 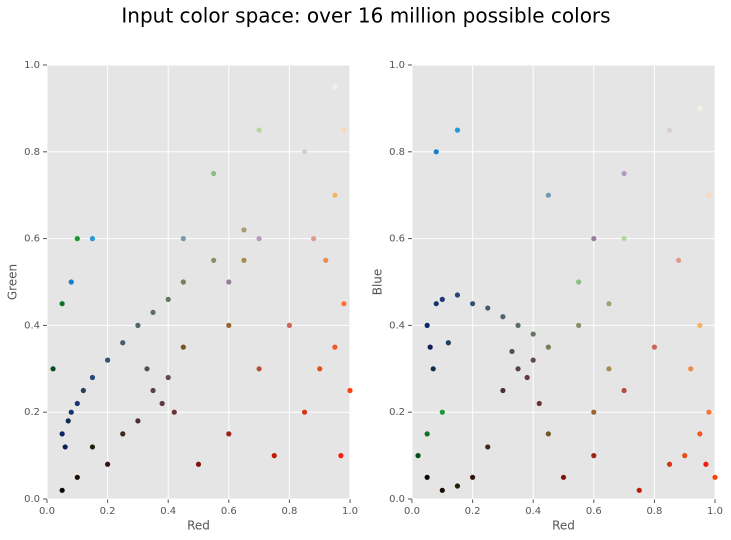 I want to click on x-tick-label: 0.6, so click(x=594, y=511).